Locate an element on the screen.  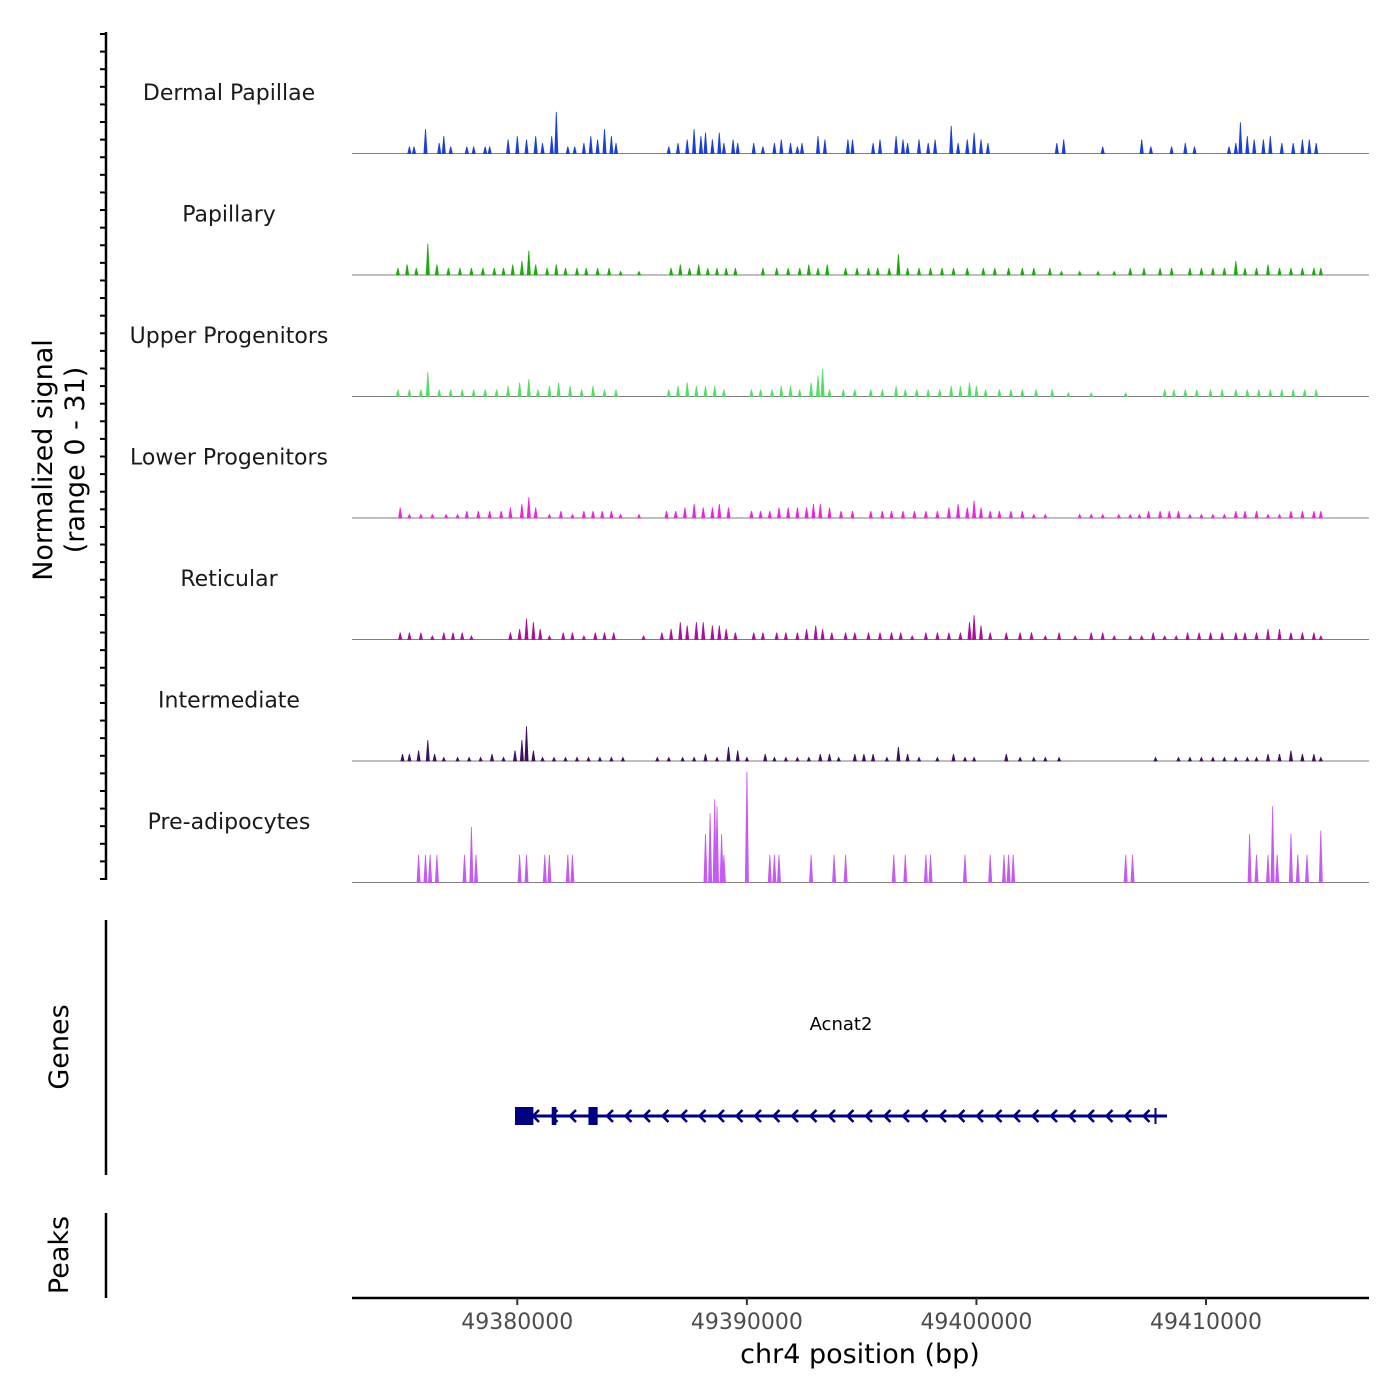
track-lower-progenitors: Lower Progenitors is located at coordinates (749, 482).